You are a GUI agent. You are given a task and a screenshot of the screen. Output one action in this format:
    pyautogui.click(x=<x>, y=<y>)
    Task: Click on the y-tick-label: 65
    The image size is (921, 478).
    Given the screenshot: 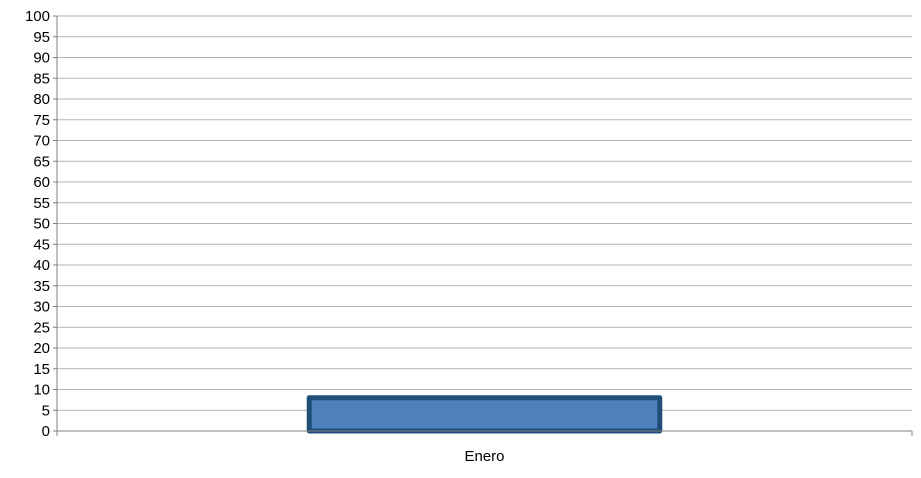 What is the action you would take?
    pyautogui.click(x=41, y=161)
    